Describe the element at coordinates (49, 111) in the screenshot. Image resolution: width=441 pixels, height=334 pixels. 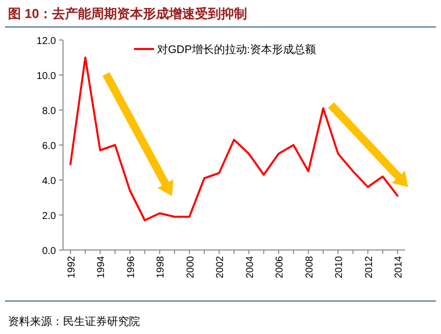
I see `y-tick-label: 8.0` at that location.